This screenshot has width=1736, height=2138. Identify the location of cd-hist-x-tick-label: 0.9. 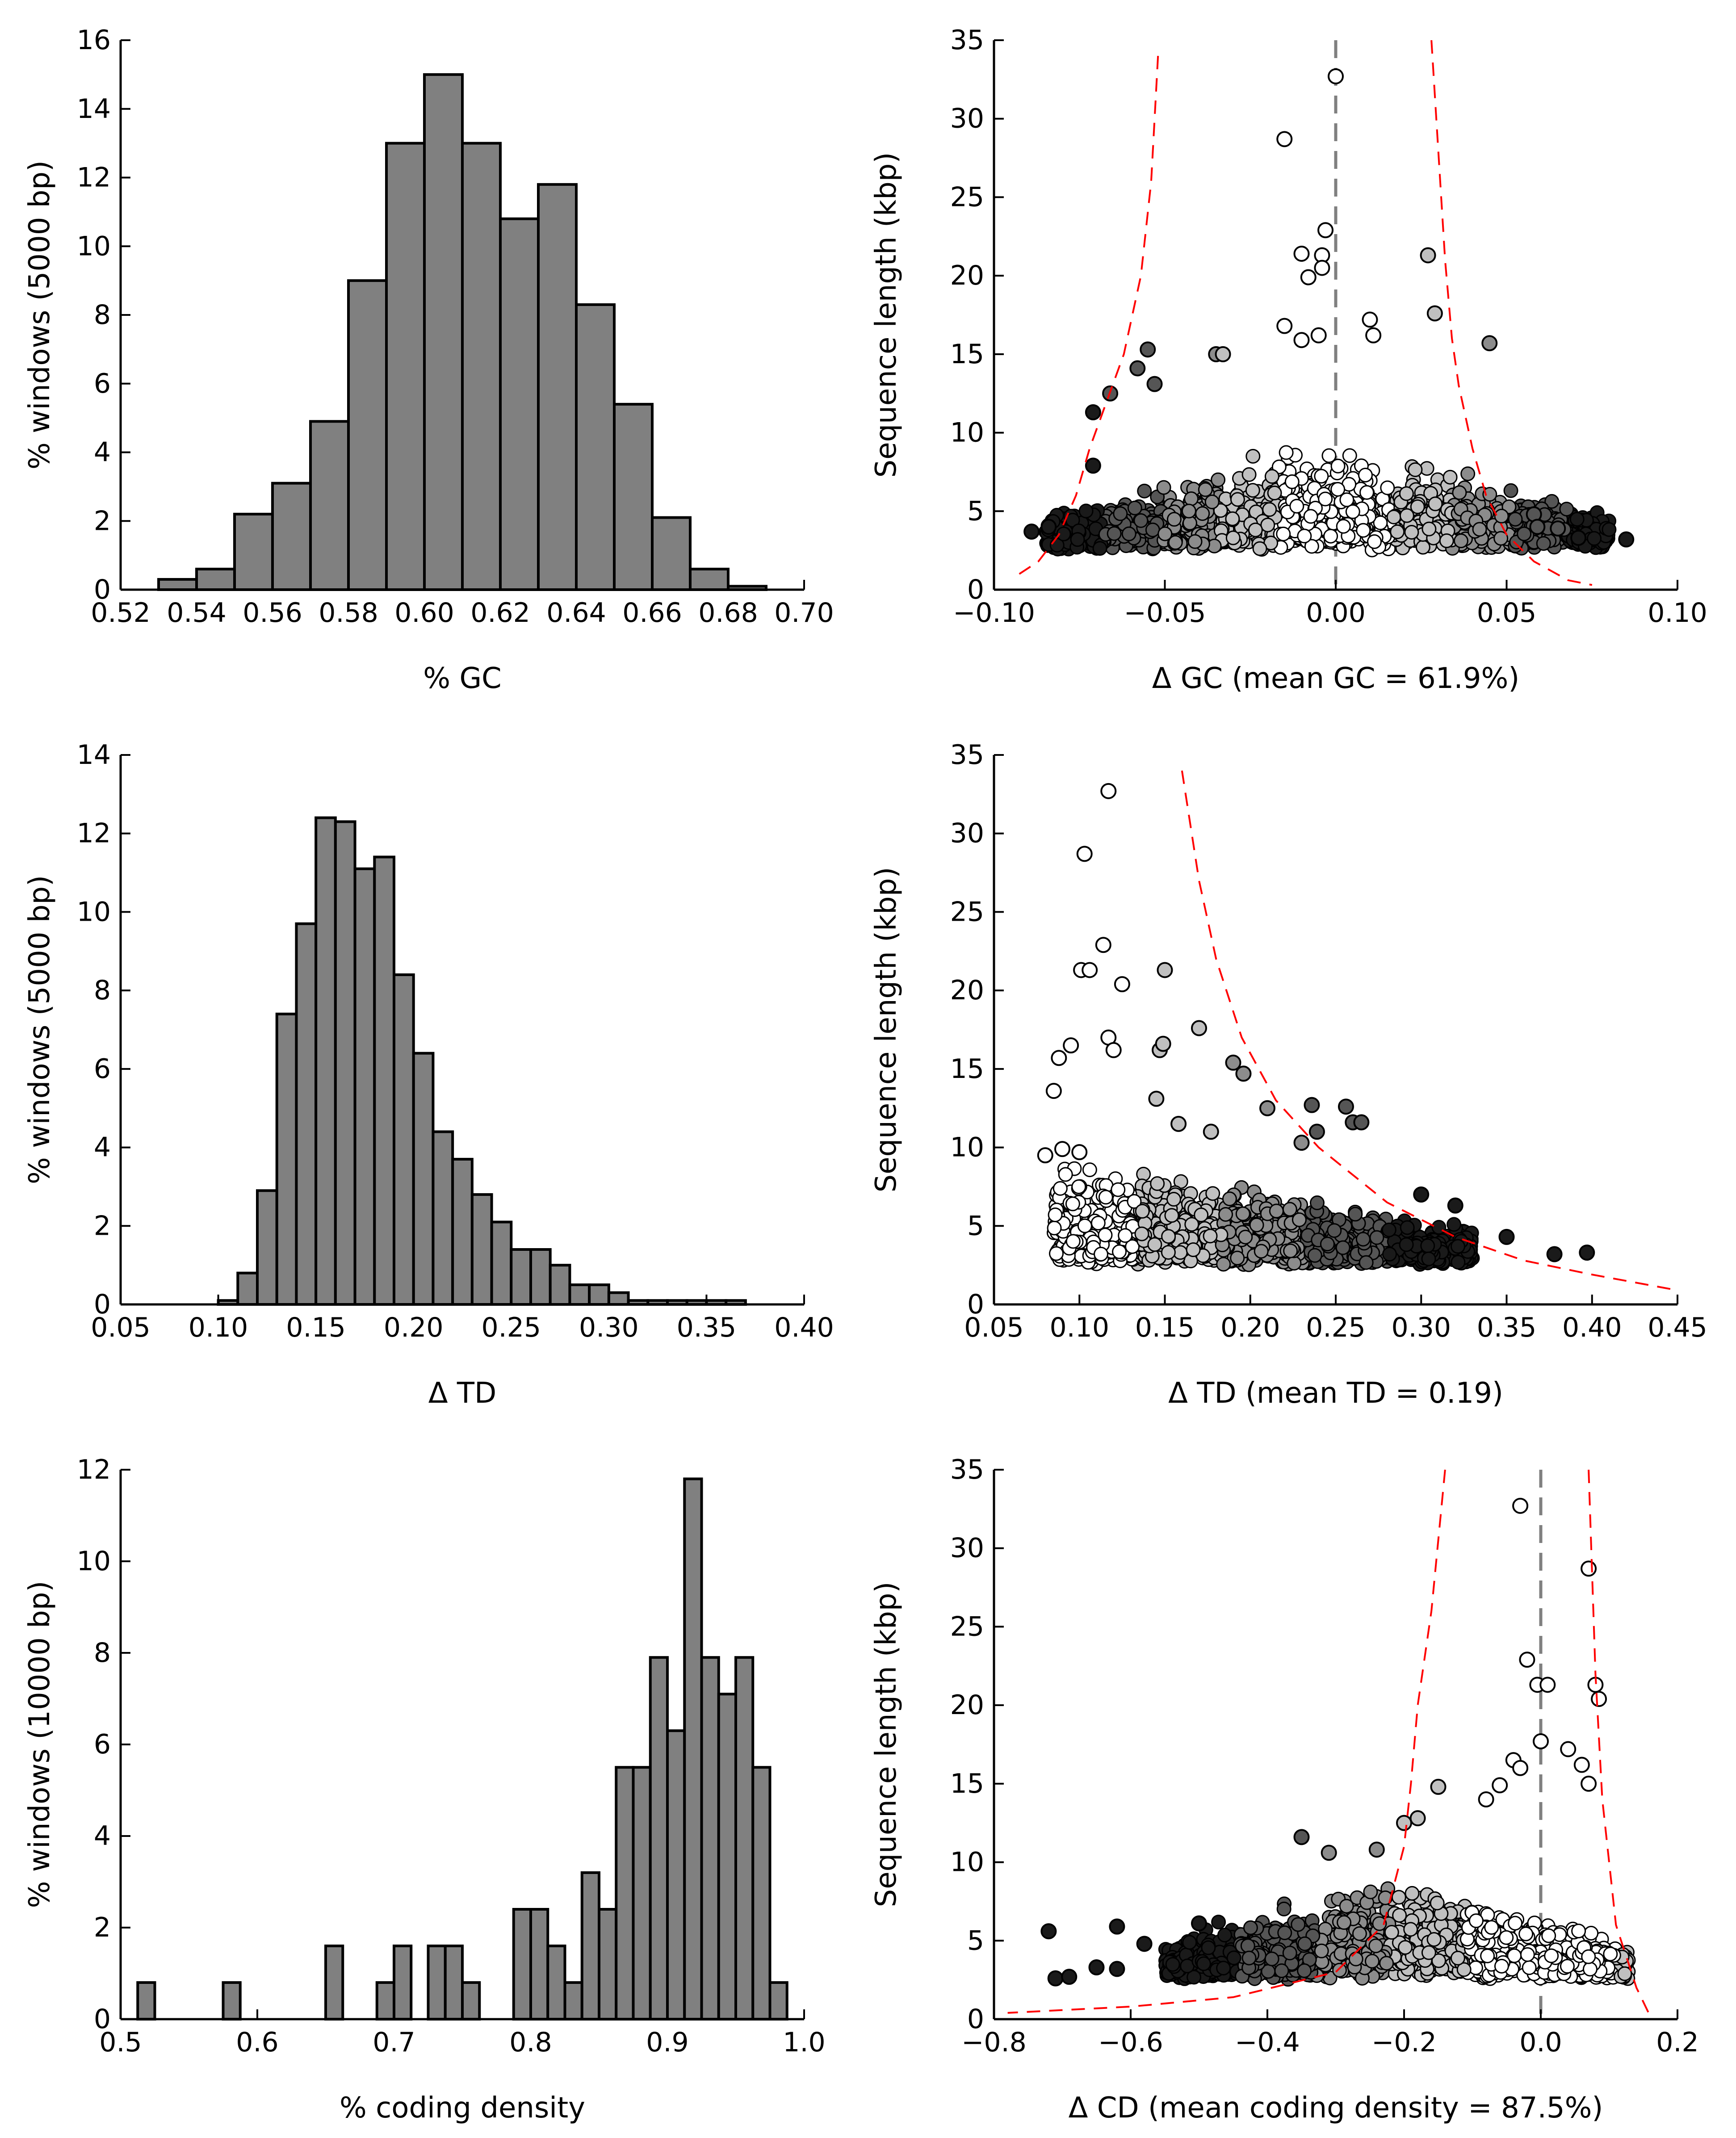
(667, 2043).